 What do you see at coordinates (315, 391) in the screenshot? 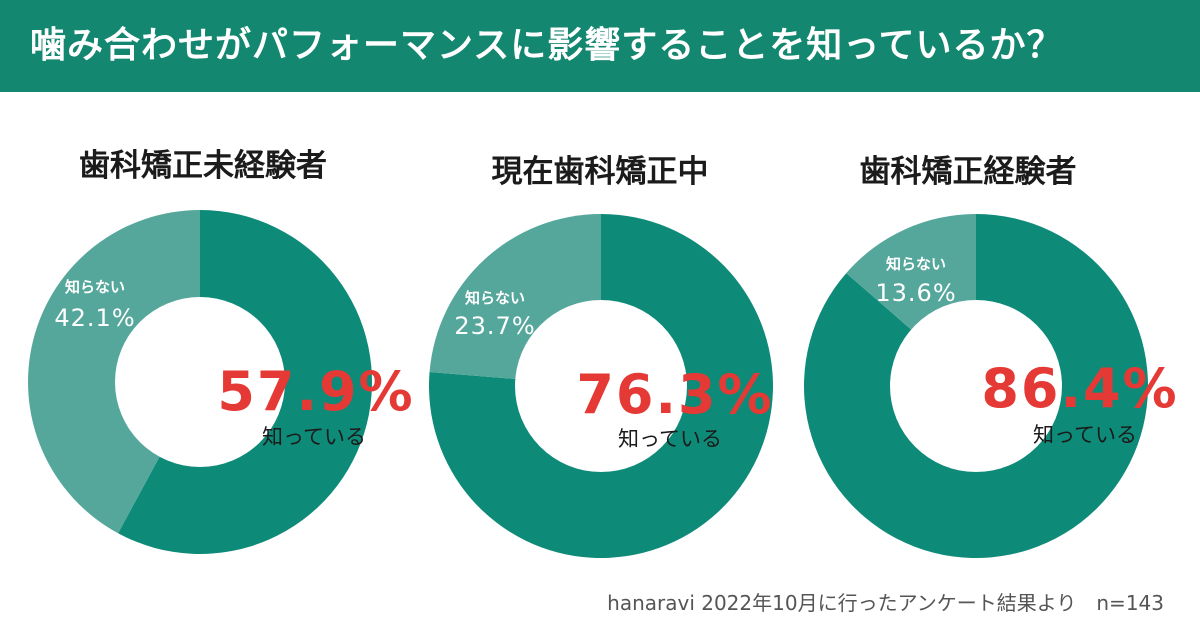
I see `value-label-know: 57.9%` at bounding box center [315, 391].